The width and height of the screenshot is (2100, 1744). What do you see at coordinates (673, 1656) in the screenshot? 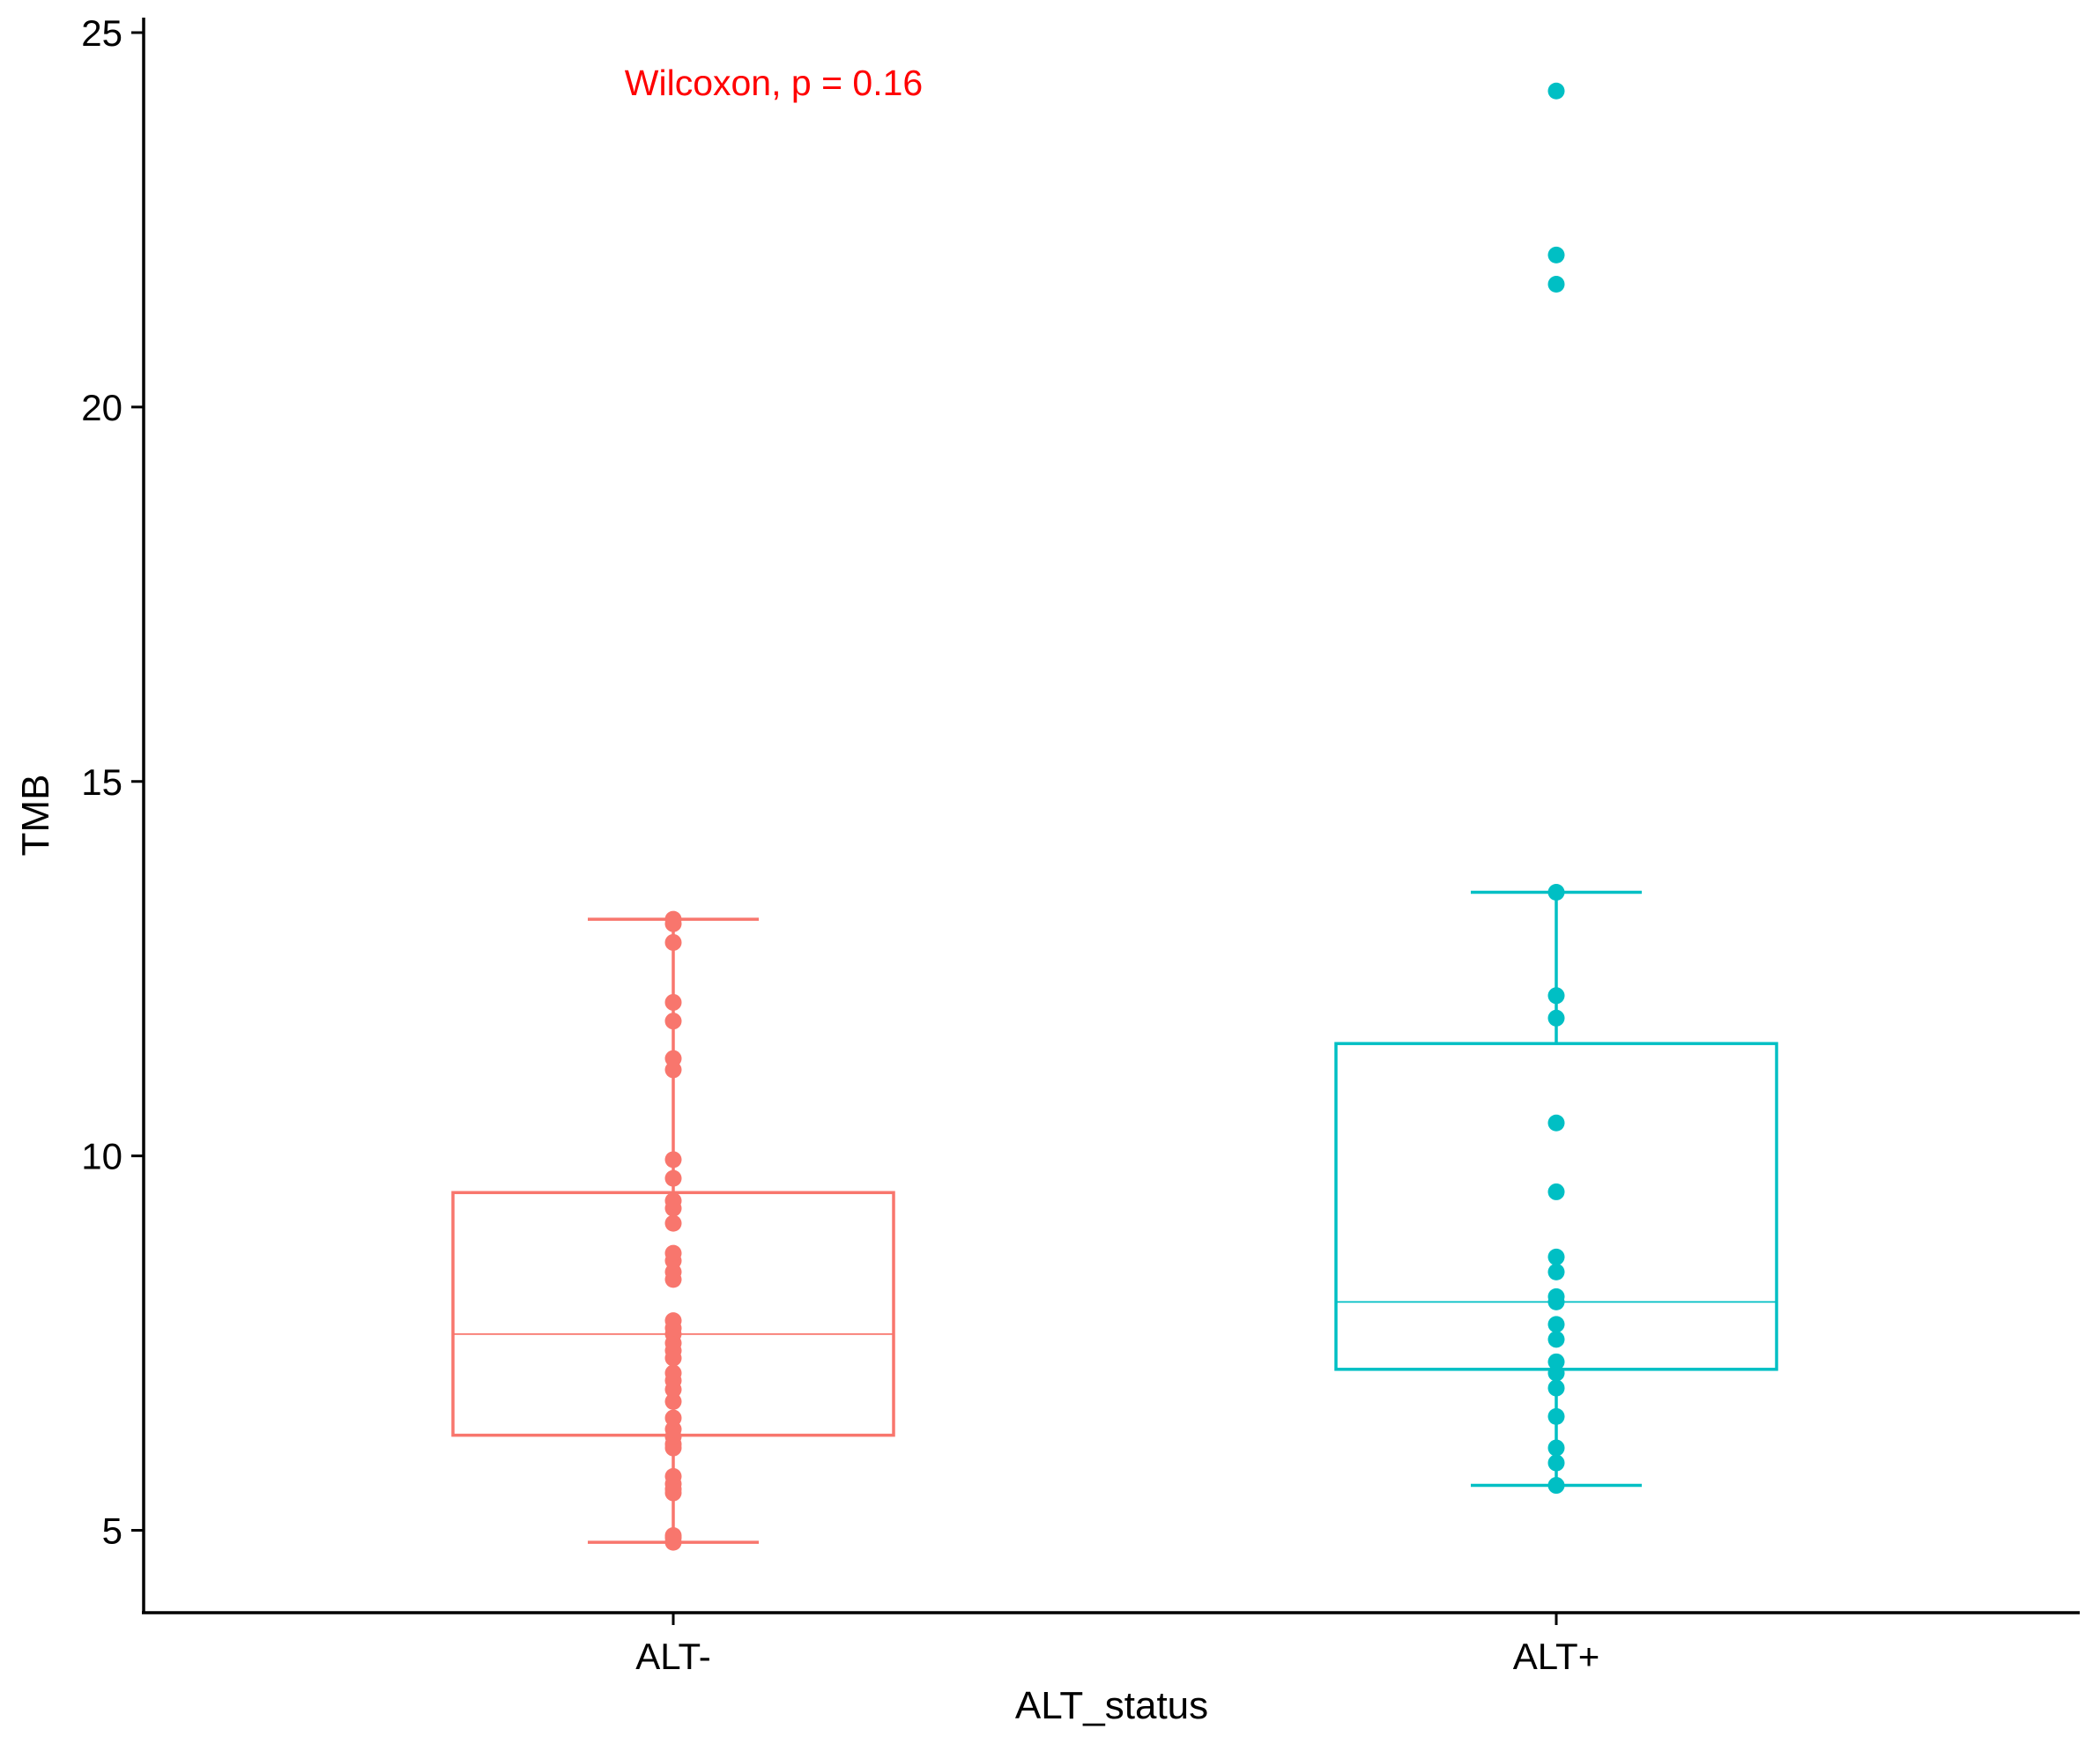
I see `x-tick-label: ALT-` at bounding box center [673, 1656].